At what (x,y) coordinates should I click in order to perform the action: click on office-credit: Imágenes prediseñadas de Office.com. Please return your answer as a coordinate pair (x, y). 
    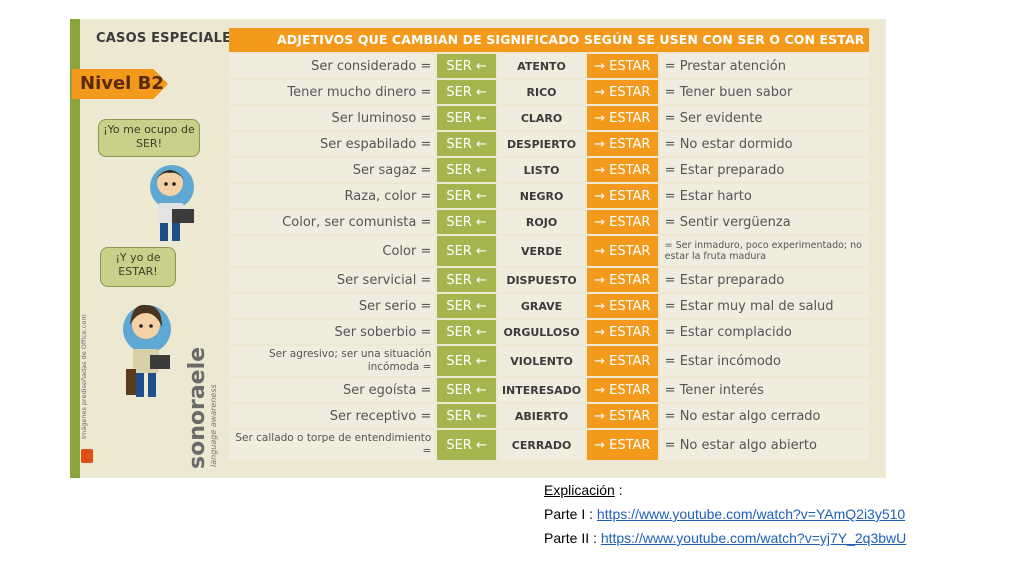
    Looking at the image, I should click on (88, 389).